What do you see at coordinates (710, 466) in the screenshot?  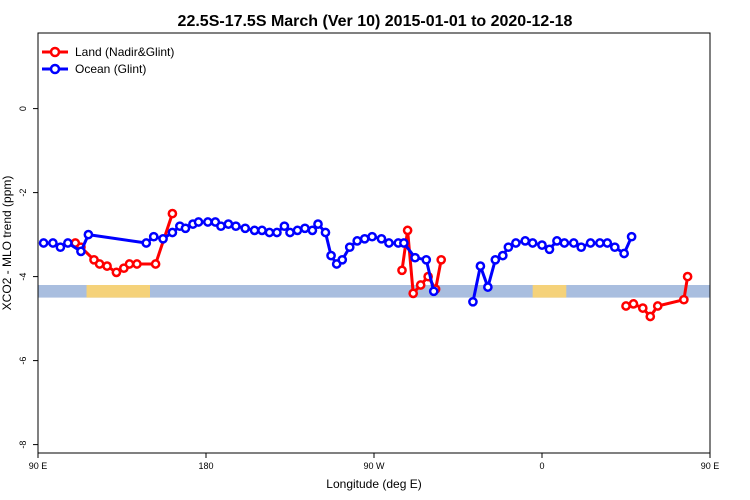 I see `x-tick-label-4: 90 E` at bounding box center [710, 466].